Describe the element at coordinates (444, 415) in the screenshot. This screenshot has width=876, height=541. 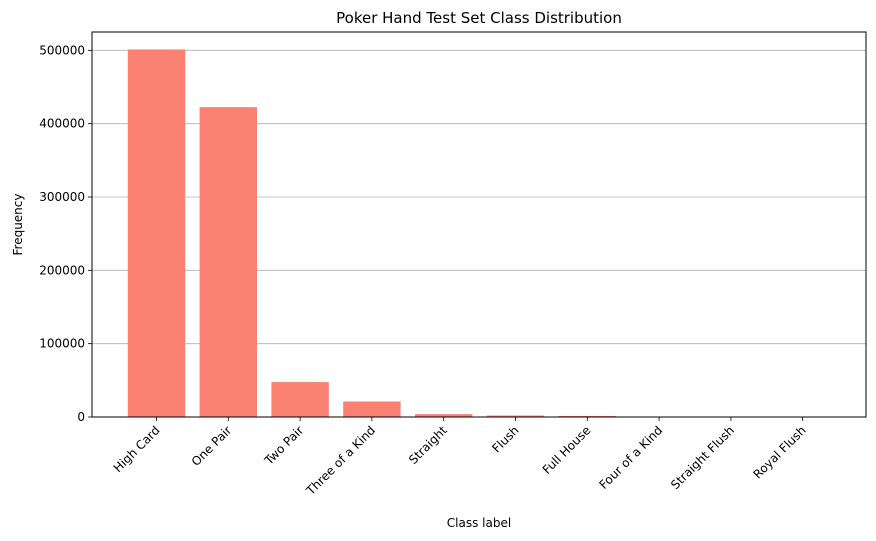
I see `bar-straight` at that location.